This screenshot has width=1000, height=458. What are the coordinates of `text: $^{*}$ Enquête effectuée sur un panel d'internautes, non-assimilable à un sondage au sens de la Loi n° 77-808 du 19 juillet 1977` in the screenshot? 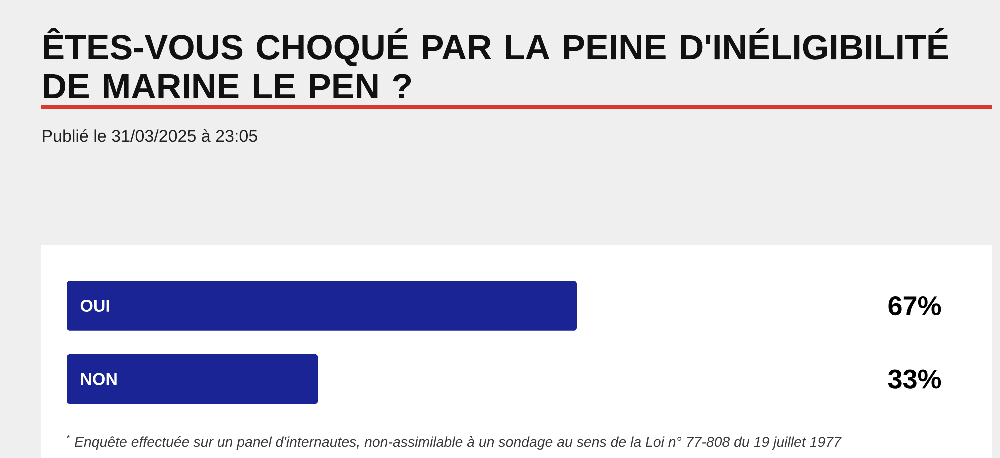 It's located at (454, 442).